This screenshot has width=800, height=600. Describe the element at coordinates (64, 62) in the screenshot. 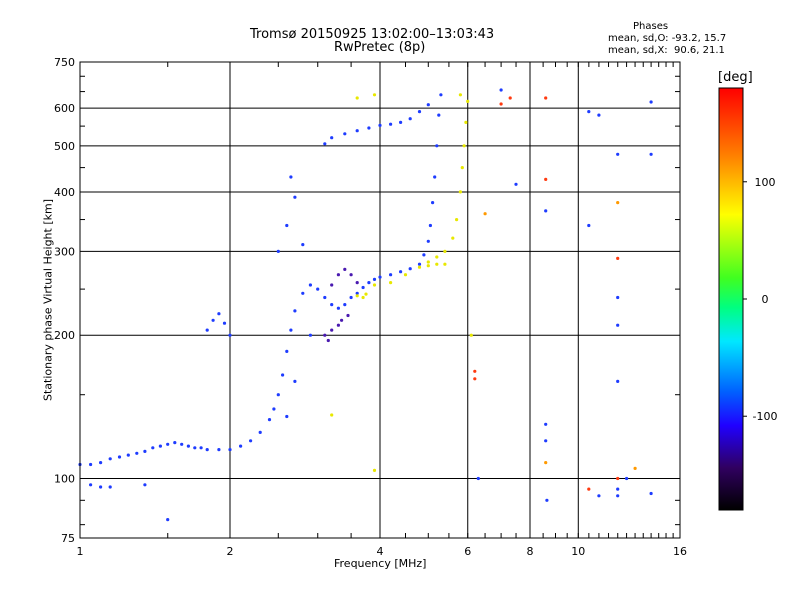

I see `y-tick-label: 750` at that location.